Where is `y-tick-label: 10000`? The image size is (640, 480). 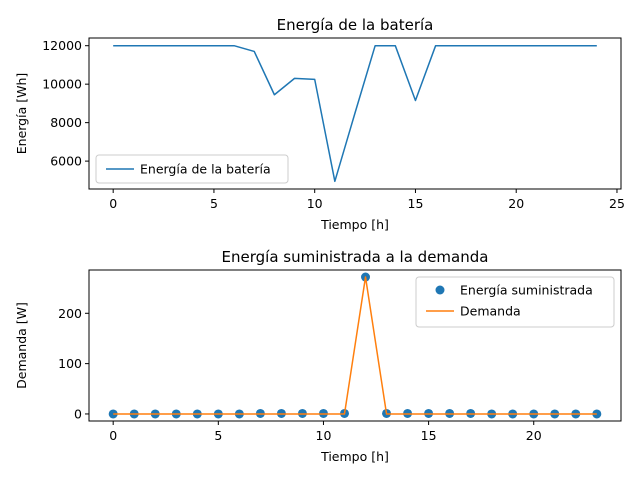
y-tick-label: 10000 is located at coordinates (62, 84).